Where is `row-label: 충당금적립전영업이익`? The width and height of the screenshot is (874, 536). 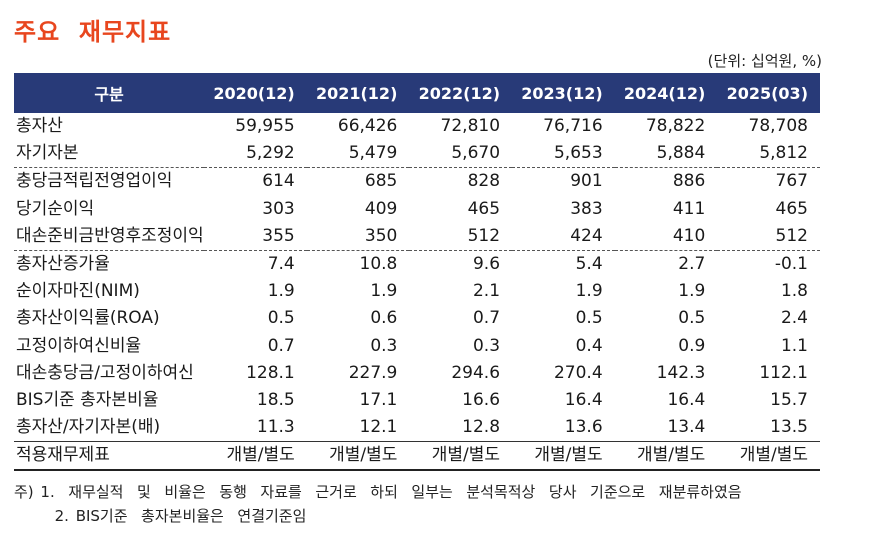 row-label: 충당금적립전영업이익 is located at coordinates (94, 181).